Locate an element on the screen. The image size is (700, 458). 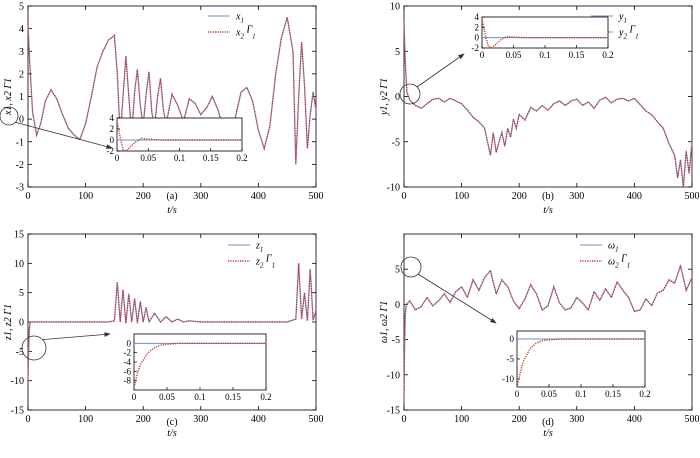
legend-text-base: x is located at coordinates (238, 17).